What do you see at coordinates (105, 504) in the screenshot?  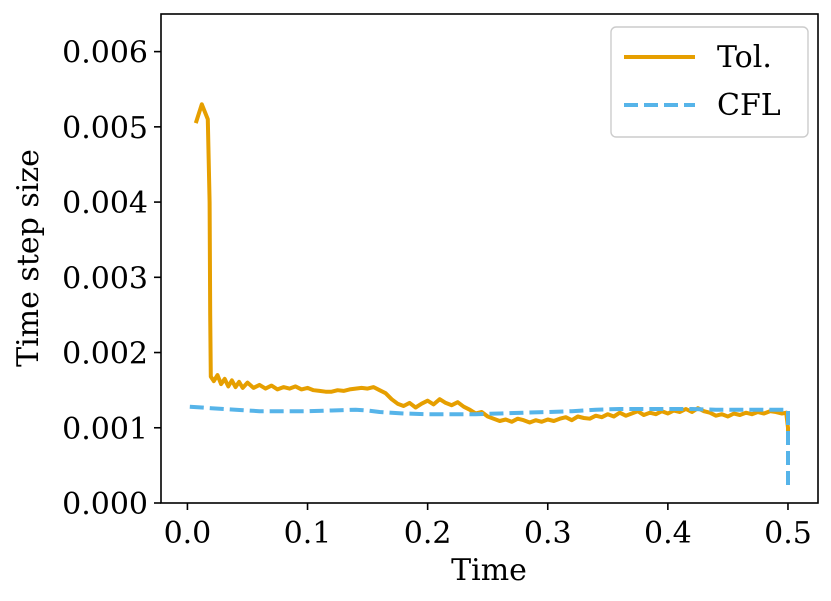 I see `y-tick-label: 0.000` at bounding box center [105, 504].